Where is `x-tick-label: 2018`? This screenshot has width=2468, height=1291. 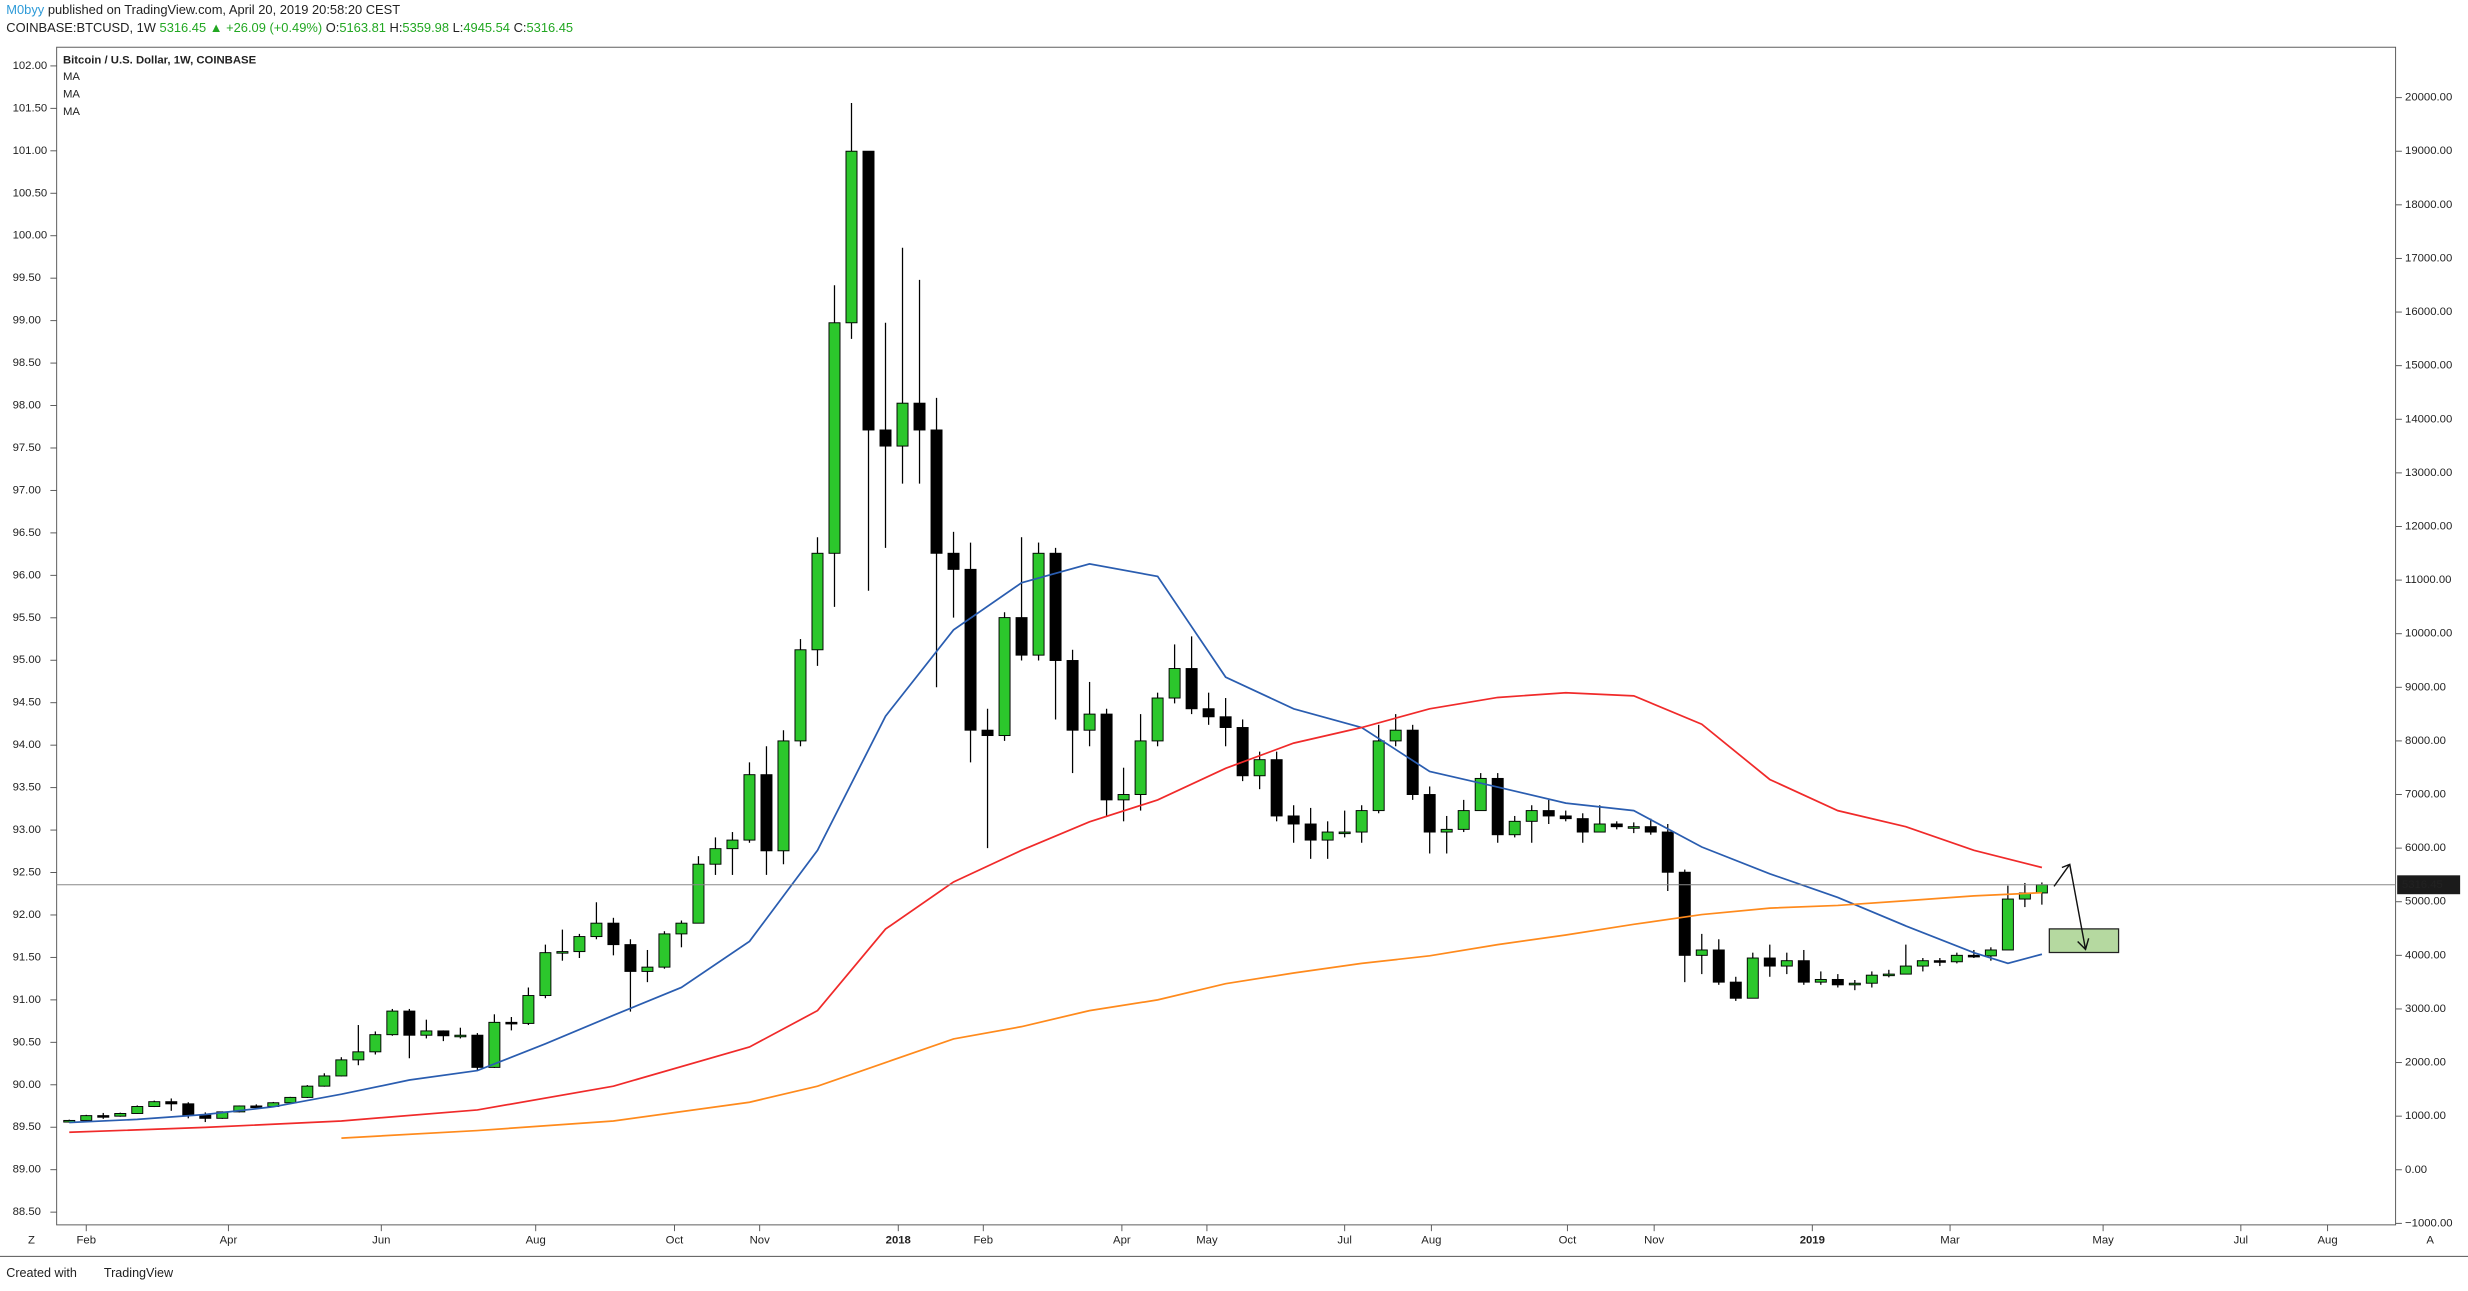
x-tick-label: 2018 is located at coordinates (898, 1241).